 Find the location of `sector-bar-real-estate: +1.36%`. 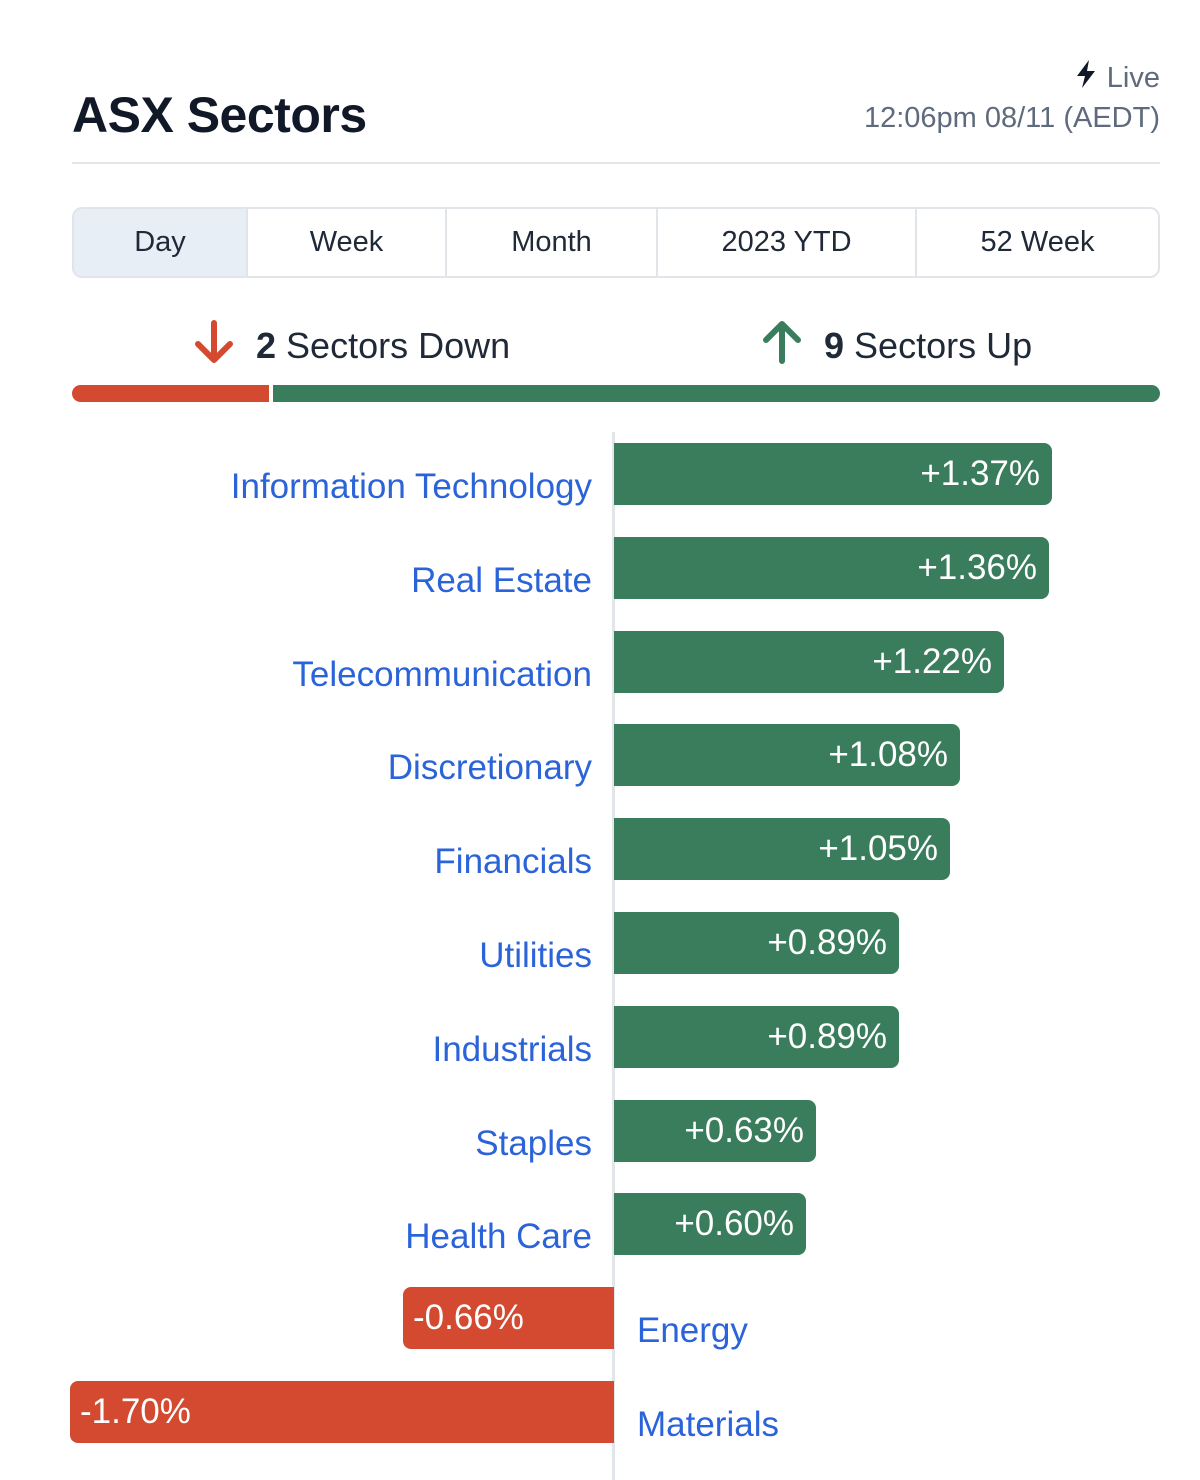

sector-bar-real-estate: +1.36% is located at coordinates (831, 568).